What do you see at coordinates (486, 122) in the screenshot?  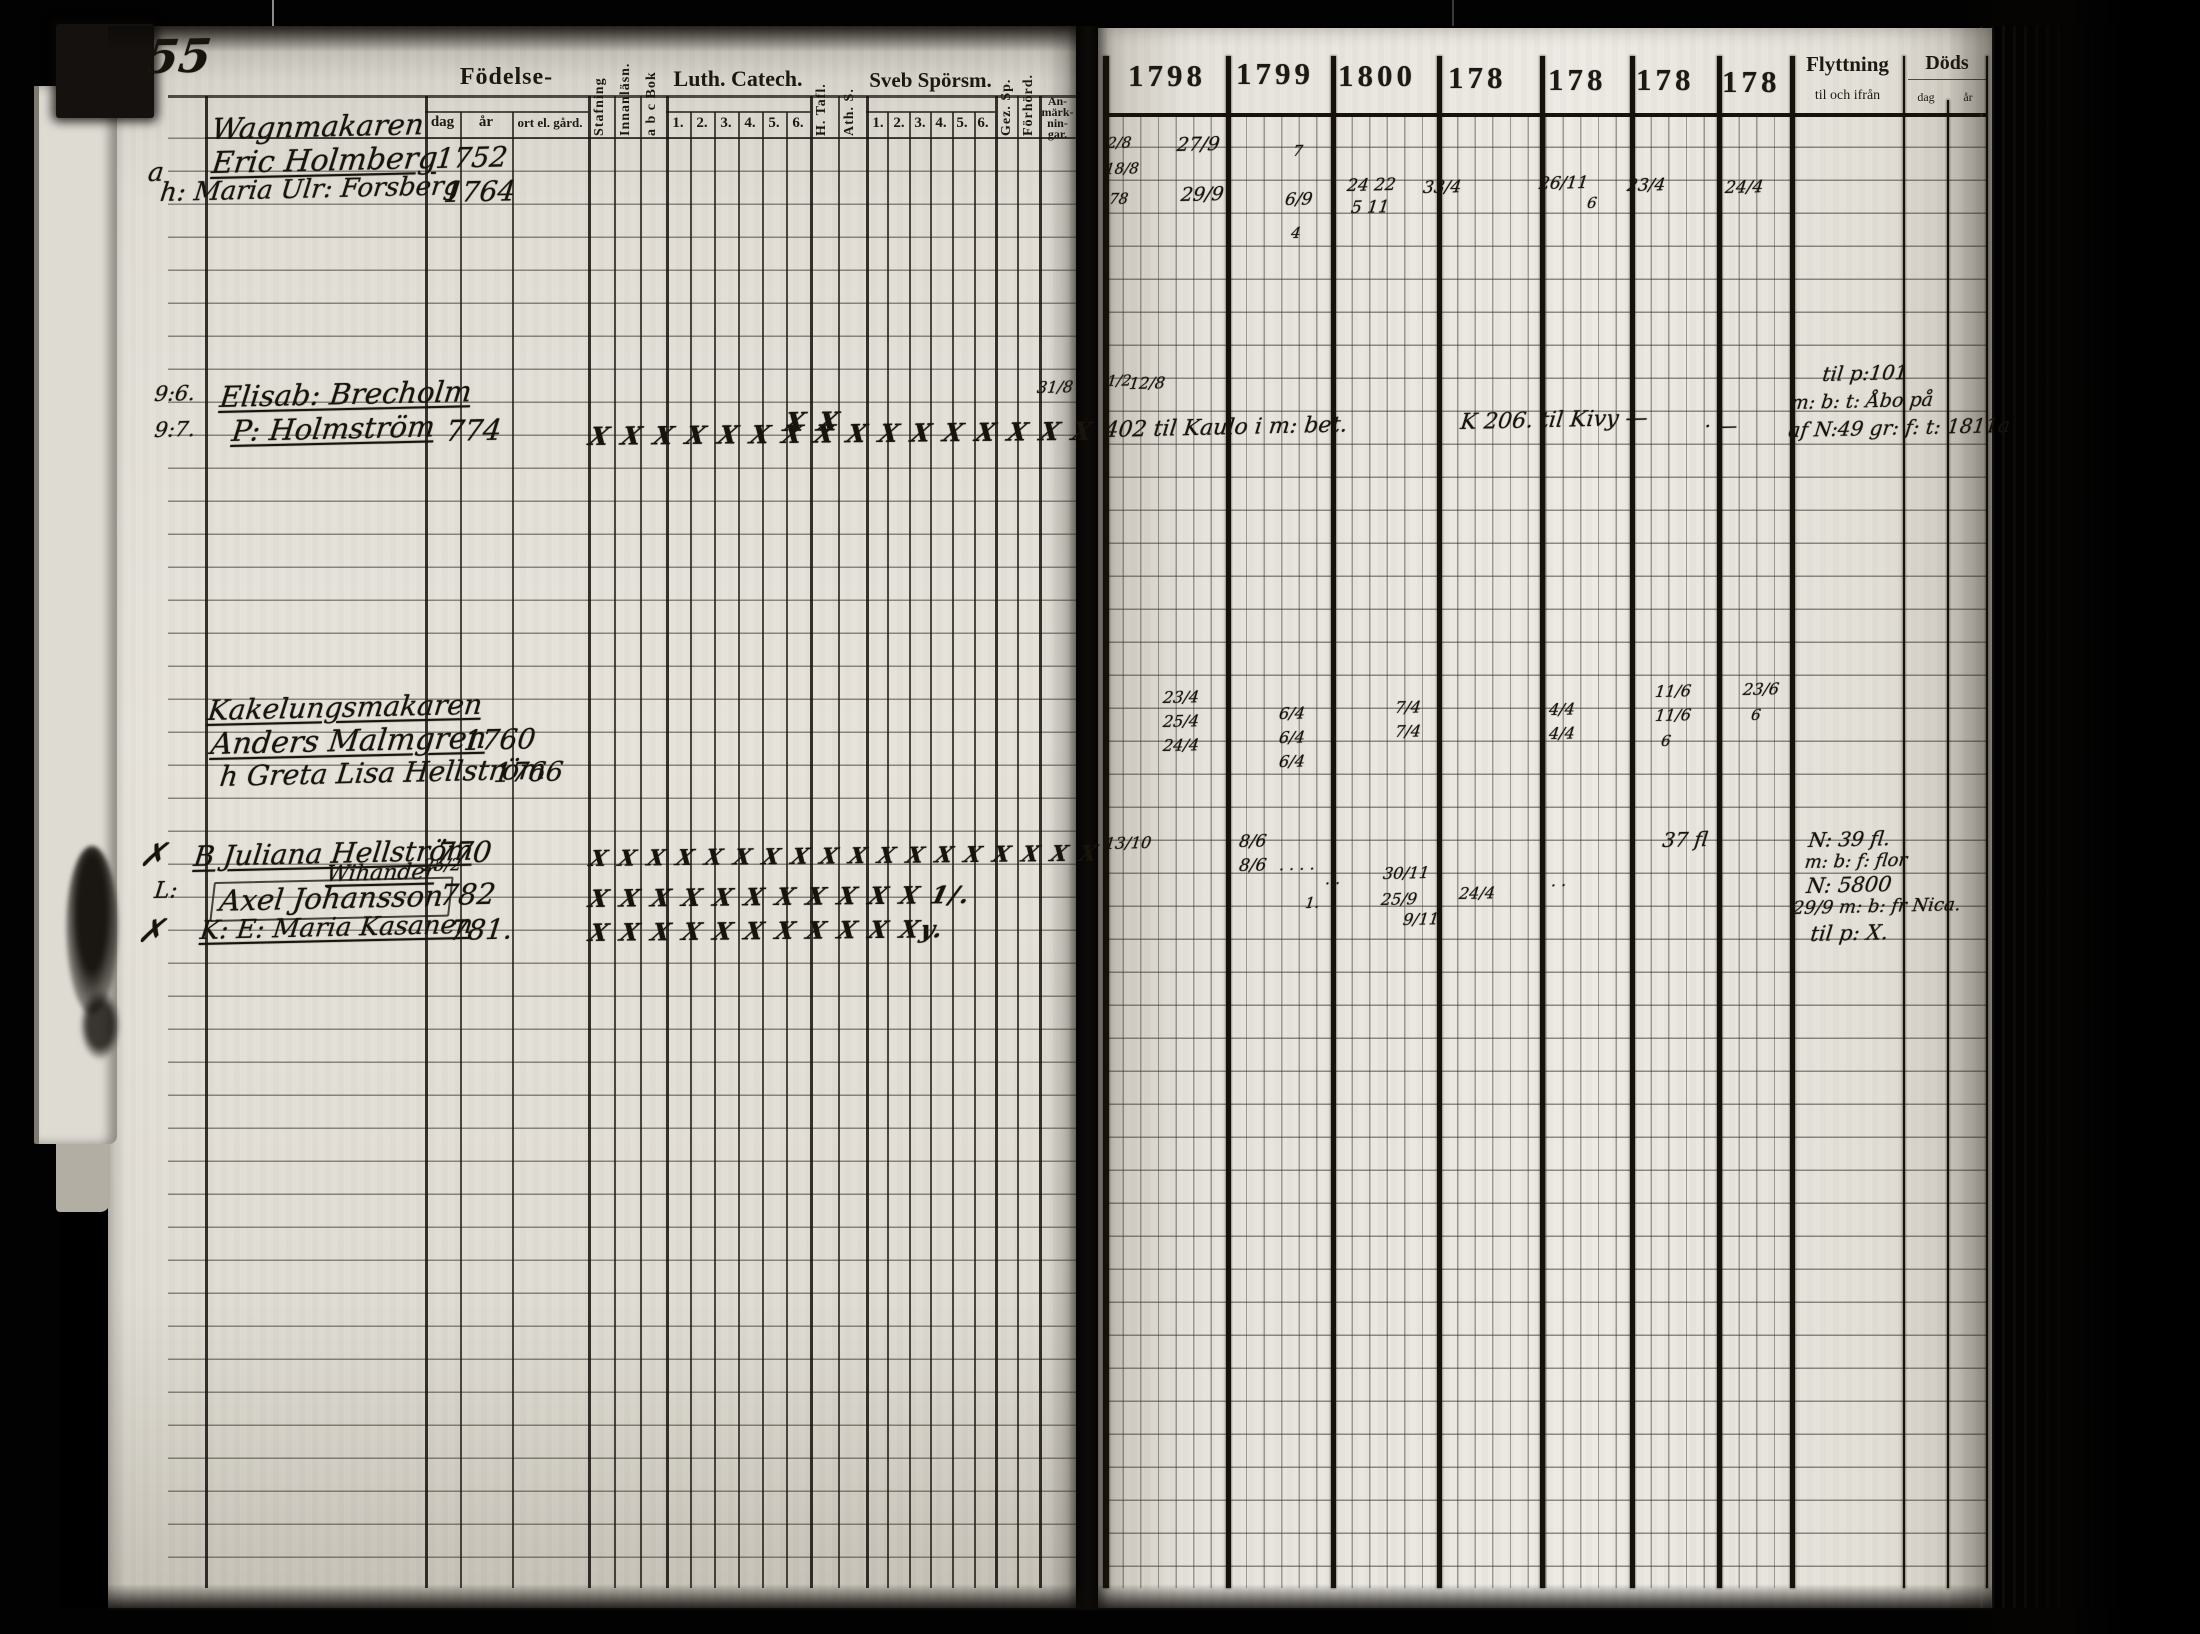 I see `header-fodelse-ar: år` at bounding box center [486, 122].